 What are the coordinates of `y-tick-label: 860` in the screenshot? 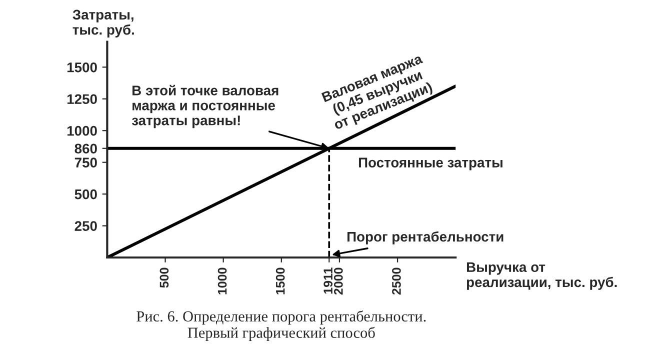 It's located at (85, 149).